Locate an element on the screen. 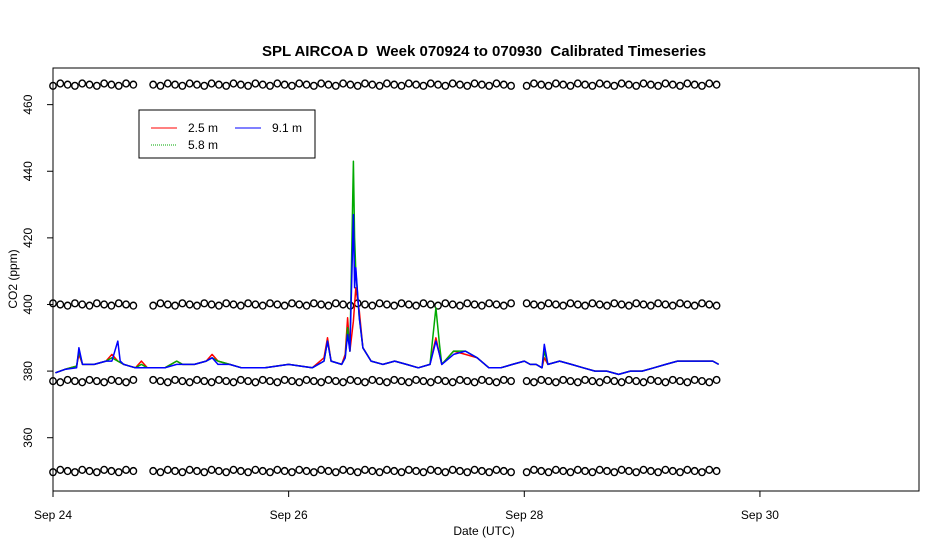 The image size is (936, 540). legend-box is located at coordinates (227, 134).